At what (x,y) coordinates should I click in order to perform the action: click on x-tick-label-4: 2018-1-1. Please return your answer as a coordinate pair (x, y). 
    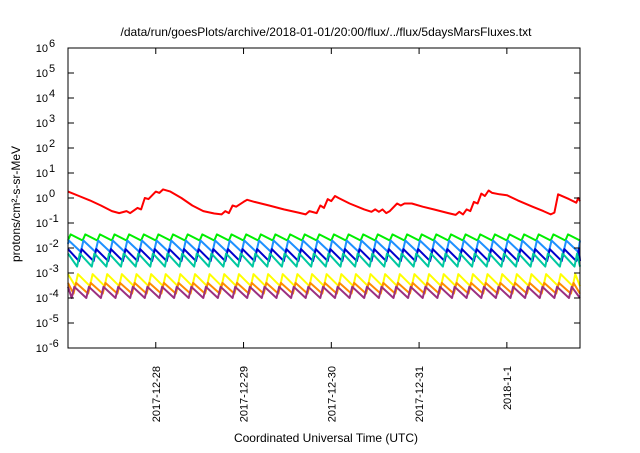
    Looking at the image, I should click on (508, 388).